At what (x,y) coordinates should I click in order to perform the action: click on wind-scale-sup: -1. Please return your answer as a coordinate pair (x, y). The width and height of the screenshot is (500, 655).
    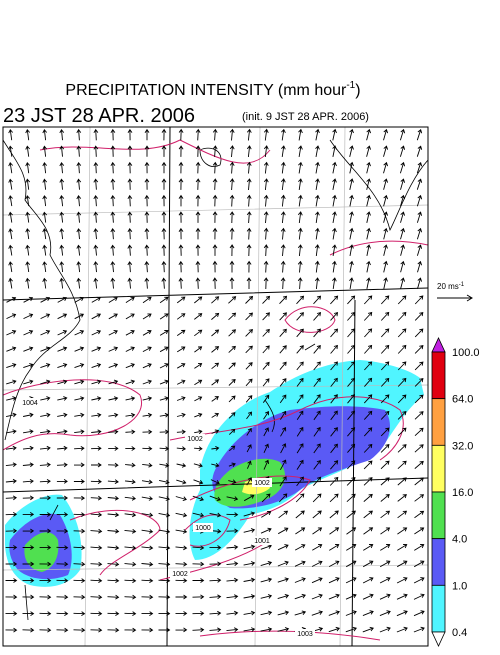
    Looking at the image, I should click on (462, 285).